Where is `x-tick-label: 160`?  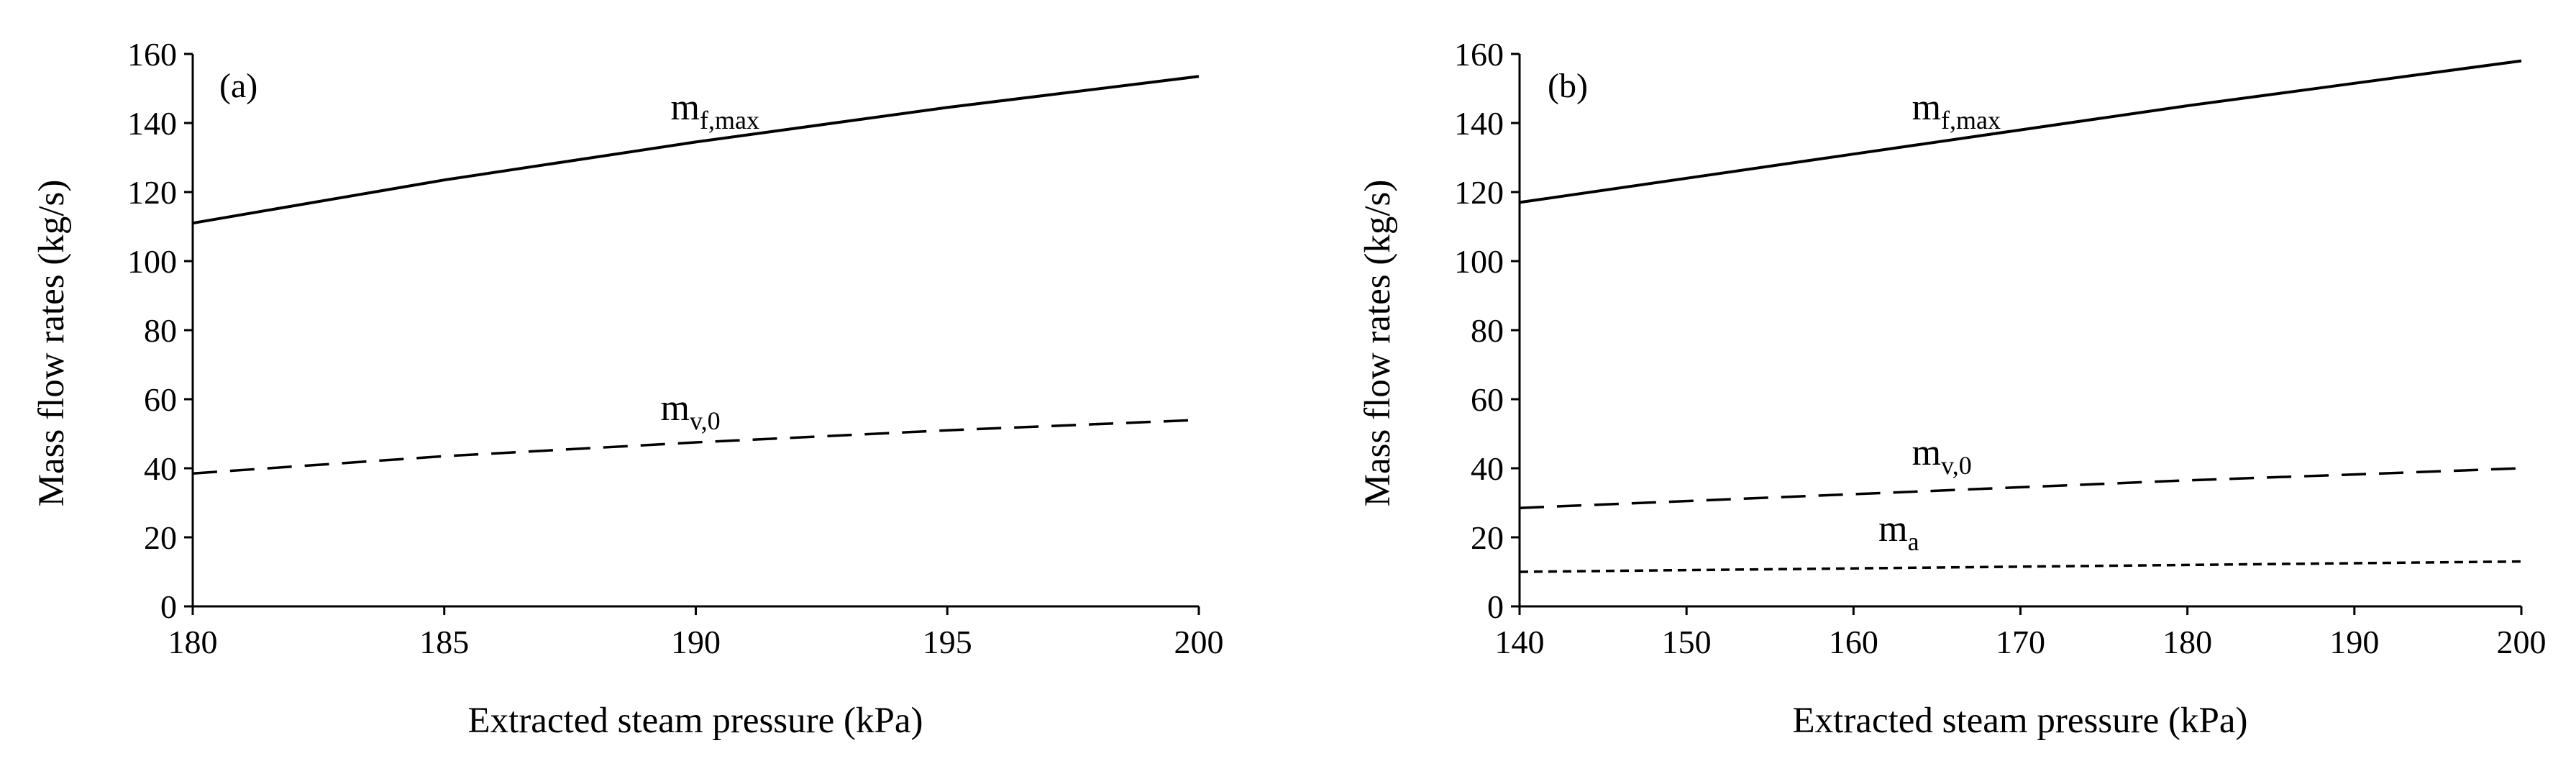 x-tick-label: 160 is located at coordinates (1853, 642).